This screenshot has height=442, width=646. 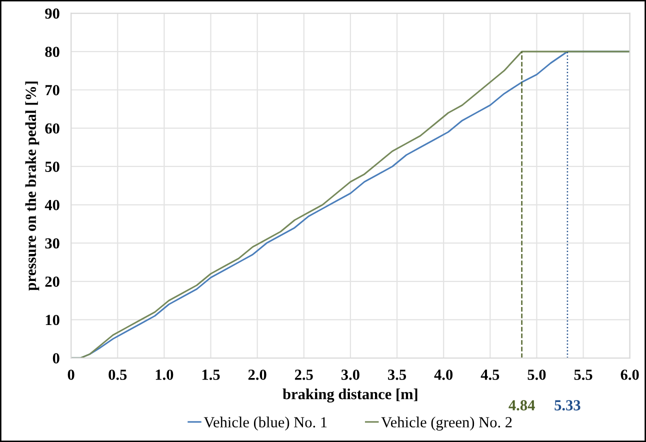 What do you see at coordinates (52, 205) in the screenshot?
I see `y-tick-label: 40` at bounding box center [52, 205].